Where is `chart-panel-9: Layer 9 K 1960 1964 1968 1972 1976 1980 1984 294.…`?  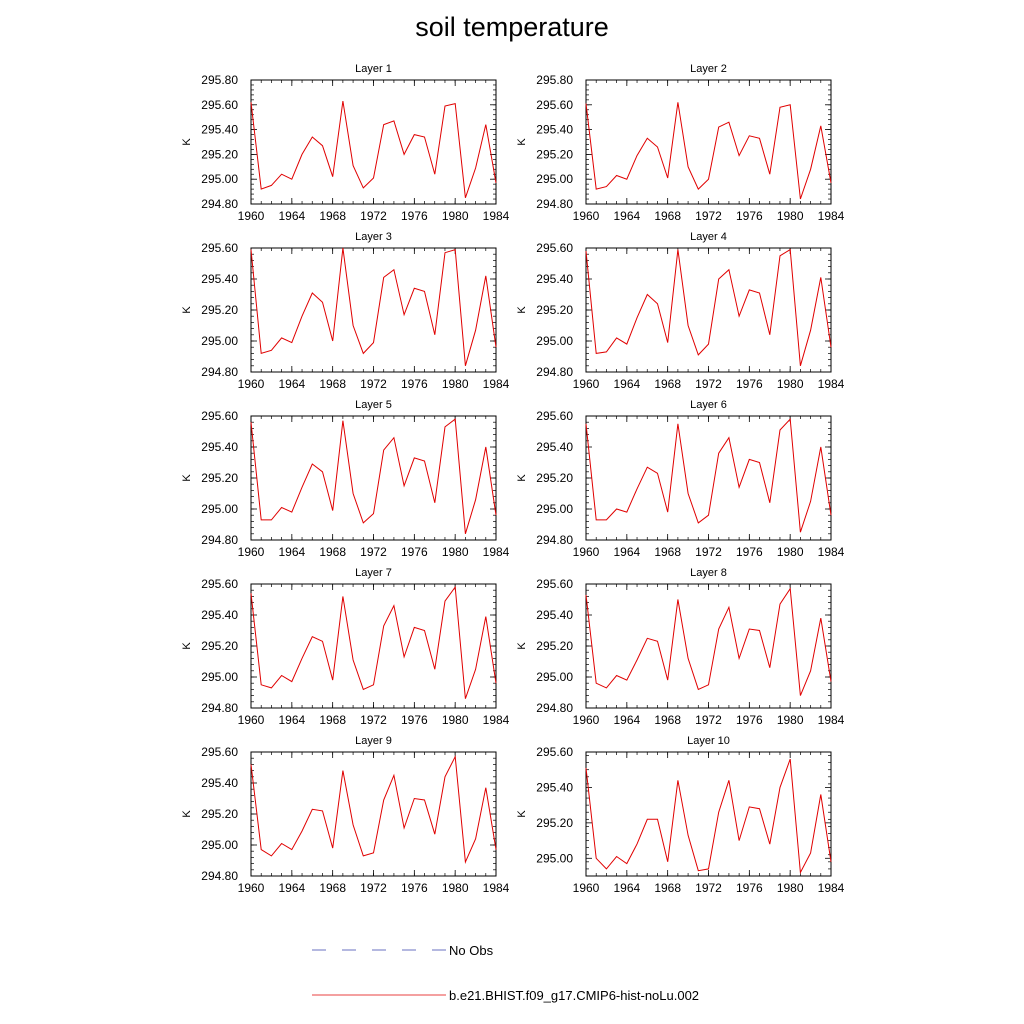
chart-panel-9: Layer 9 K 1960 1964 1968 1972 1976 1980 1984 294.… is located at coordinates (345, 815).